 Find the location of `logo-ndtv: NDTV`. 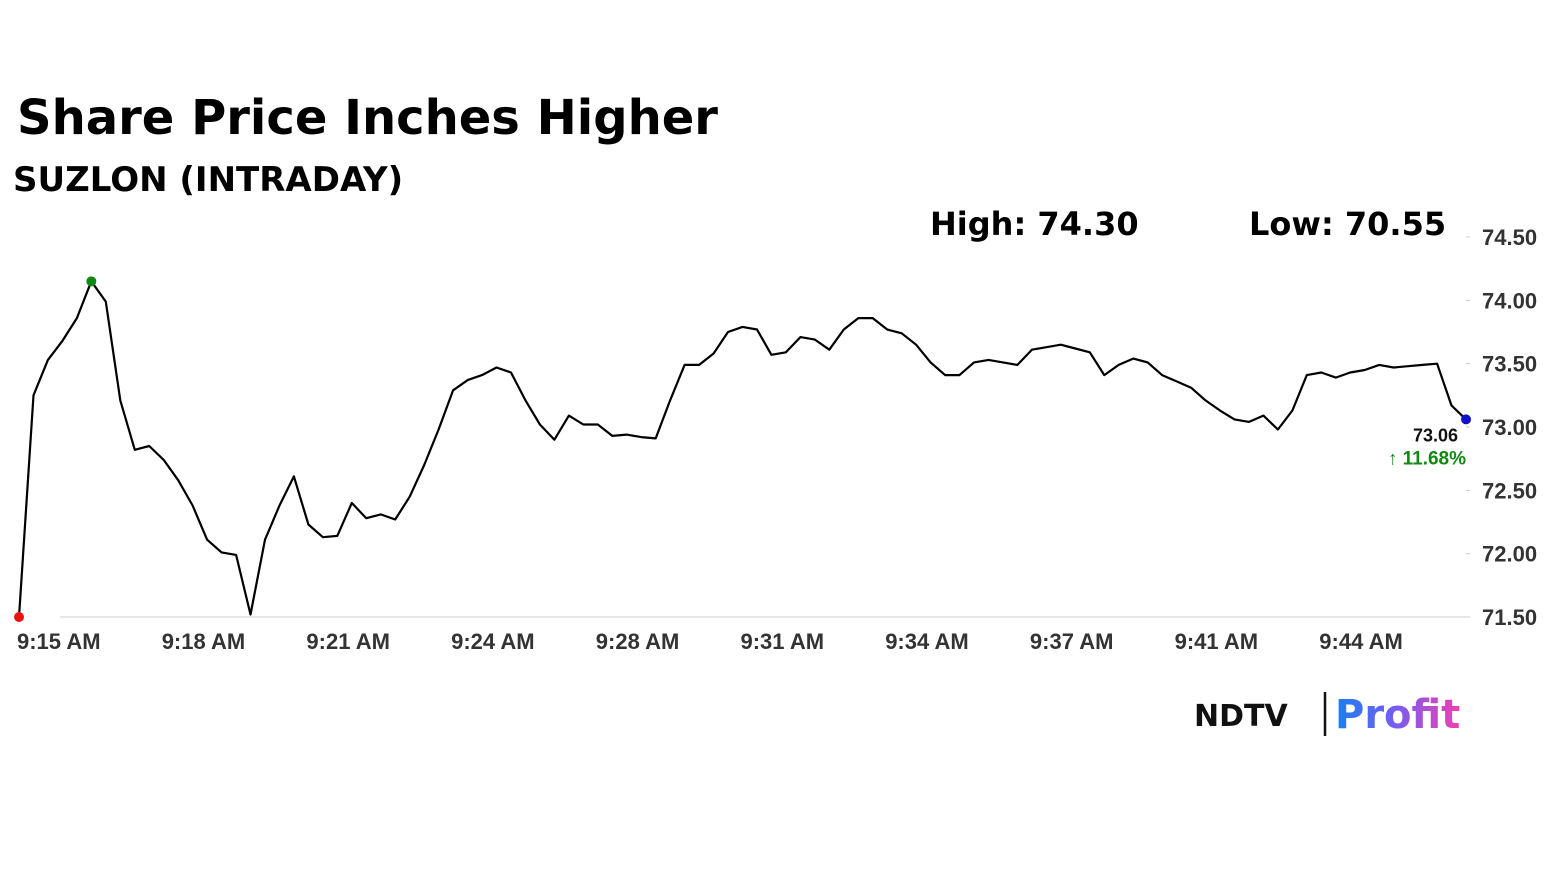

logo-ndtv: NDTV is located at coordinates (1241, 716).